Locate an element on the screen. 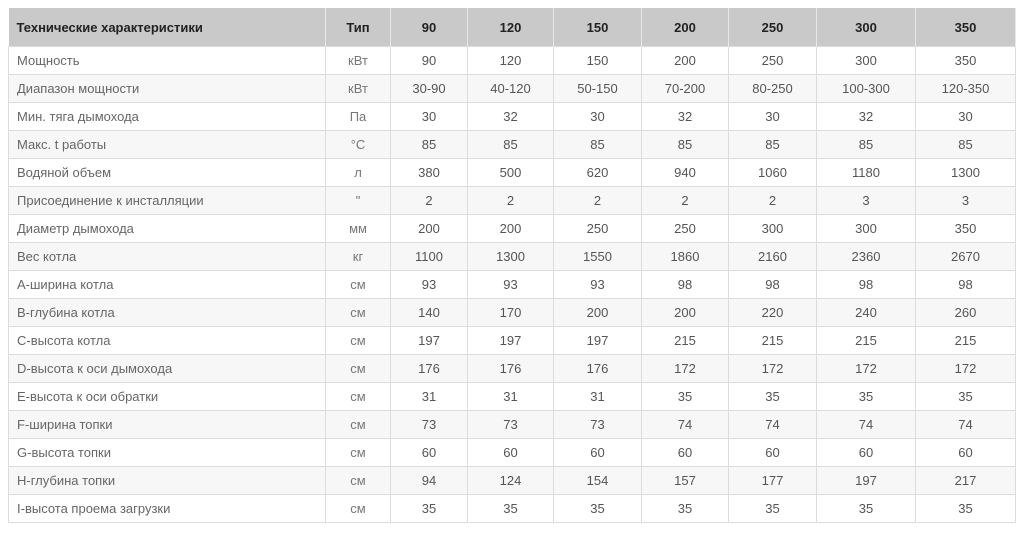 The width and height of the screenshot is (1025, 533). header-model: 120 is located at coordinates (510, 27).